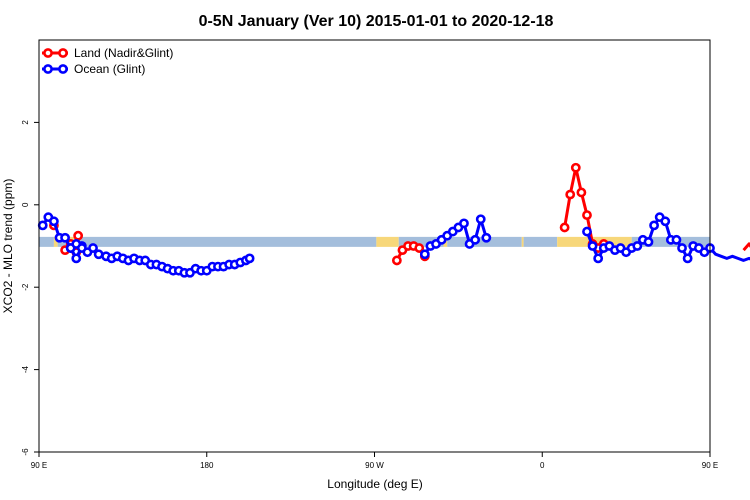  Describe the element at coordinates (25, 122) in the screenshot. I see `y-tick-label: 2` at that location.